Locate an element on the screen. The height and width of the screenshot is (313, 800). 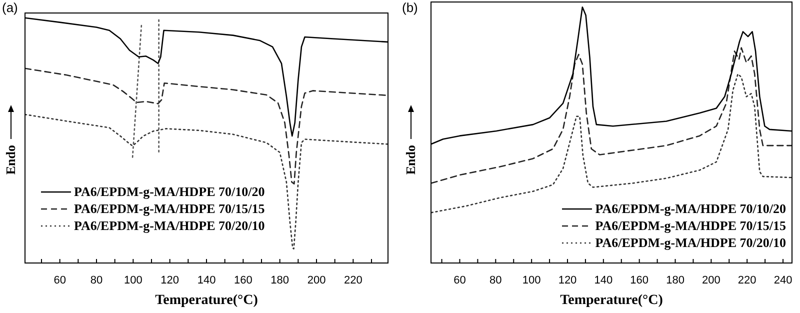
x-tick-label: 240 is located at coordinates (783, 280).